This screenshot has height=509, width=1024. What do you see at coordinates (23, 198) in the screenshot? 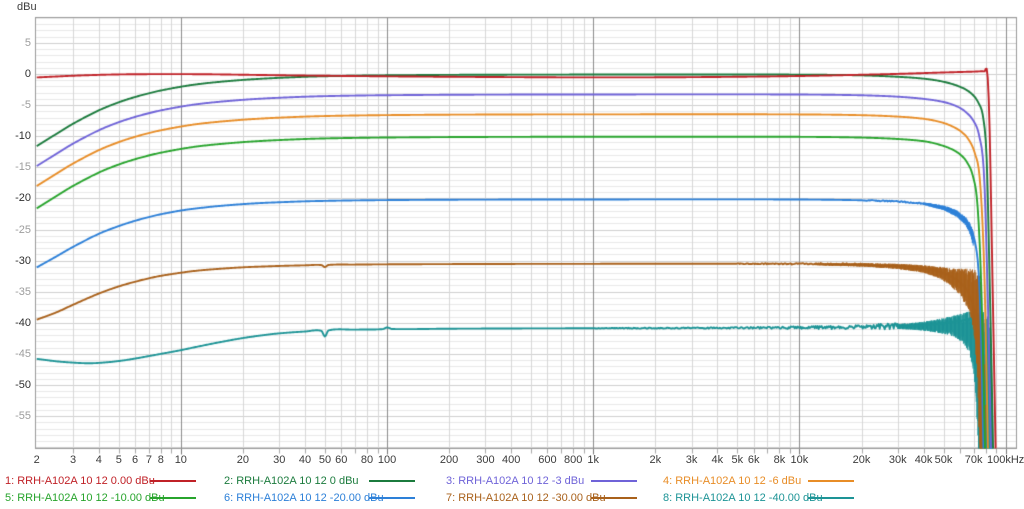
I see `y-tick-label: -20` at bounding box center [23, 198].